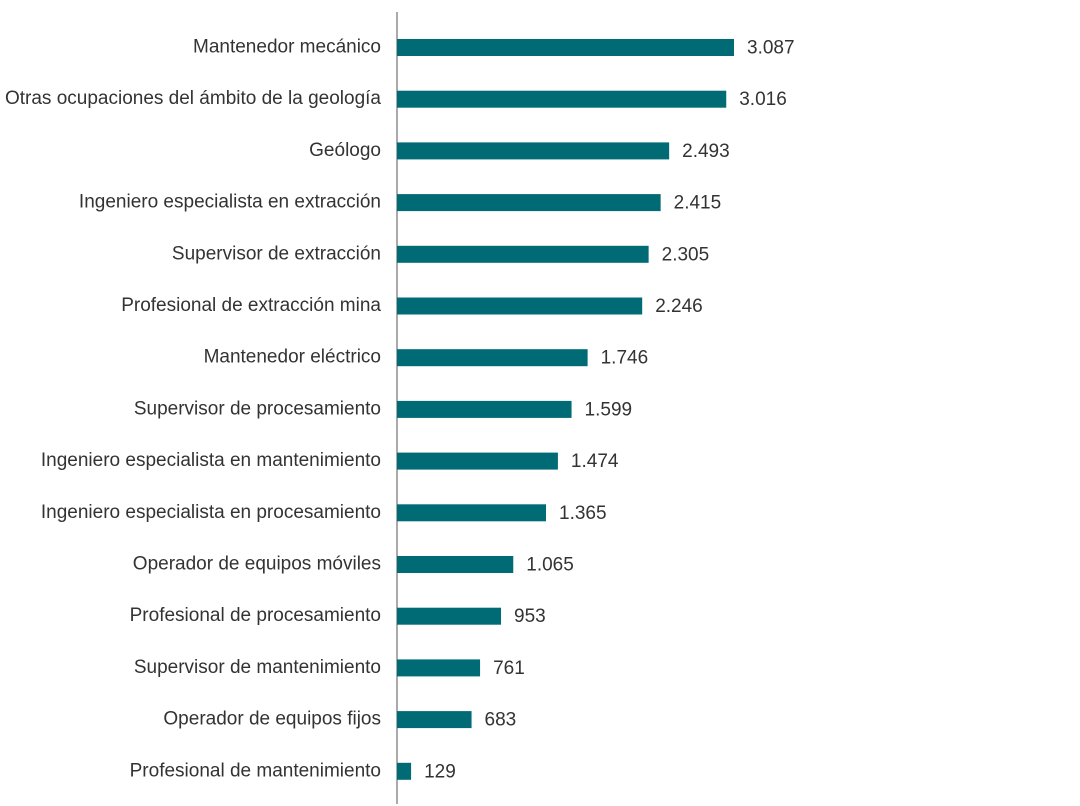  What do you see at coordinates (255, 615) in the screenshot?
I see `category-label: Profesional de procesamiento` at bounding box center [255, 615].